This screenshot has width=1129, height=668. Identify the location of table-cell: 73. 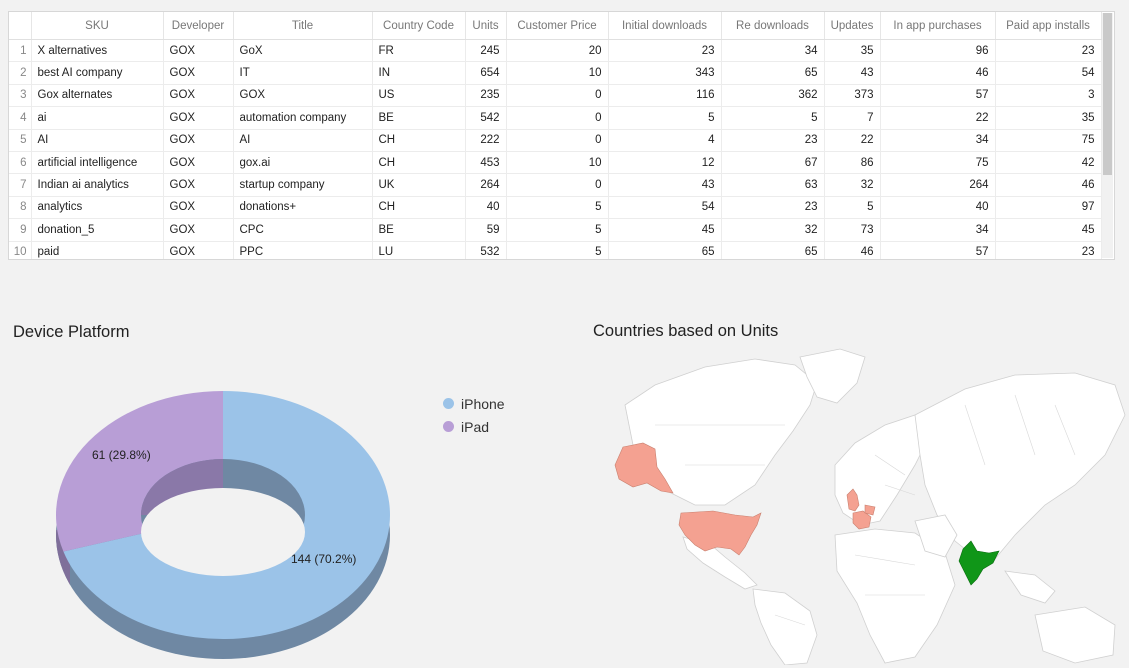
(852, 230).